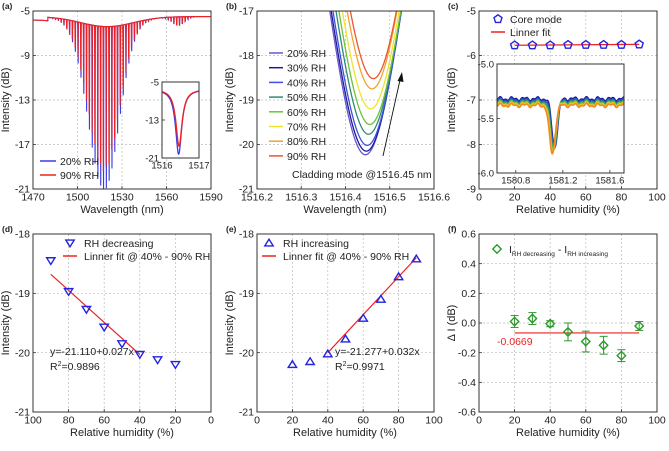 The image size is (669, 451). What do you see at coordinates (122, 433) in the screenshot?
I see `x-axis-title-d: Relative humidity (%)` at bounding box center [122, 433].